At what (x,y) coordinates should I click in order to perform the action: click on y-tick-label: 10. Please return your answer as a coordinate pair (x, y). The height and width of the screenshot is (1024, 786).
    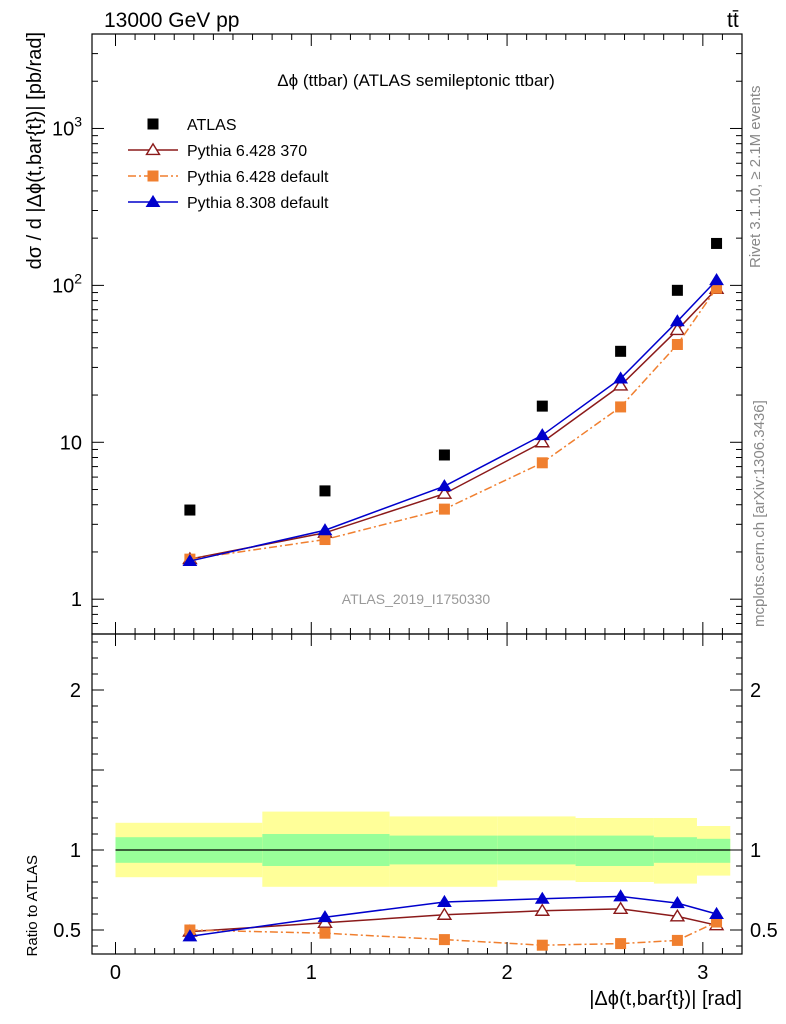
    Looking at the image, I should click on (71, 443).